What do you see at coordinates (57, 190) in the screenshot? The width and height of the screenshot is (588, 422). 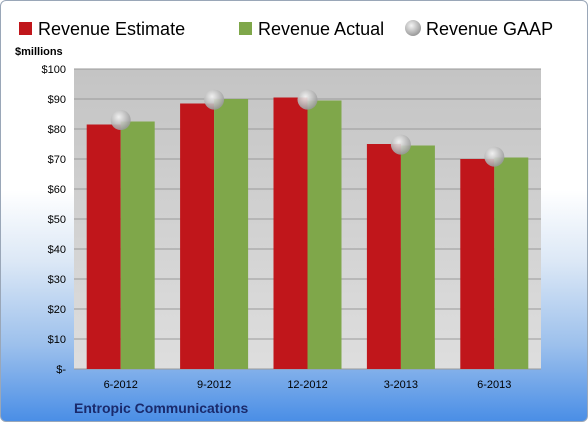 I see `y-tick-label: $60` at bounding box center [57, 190].